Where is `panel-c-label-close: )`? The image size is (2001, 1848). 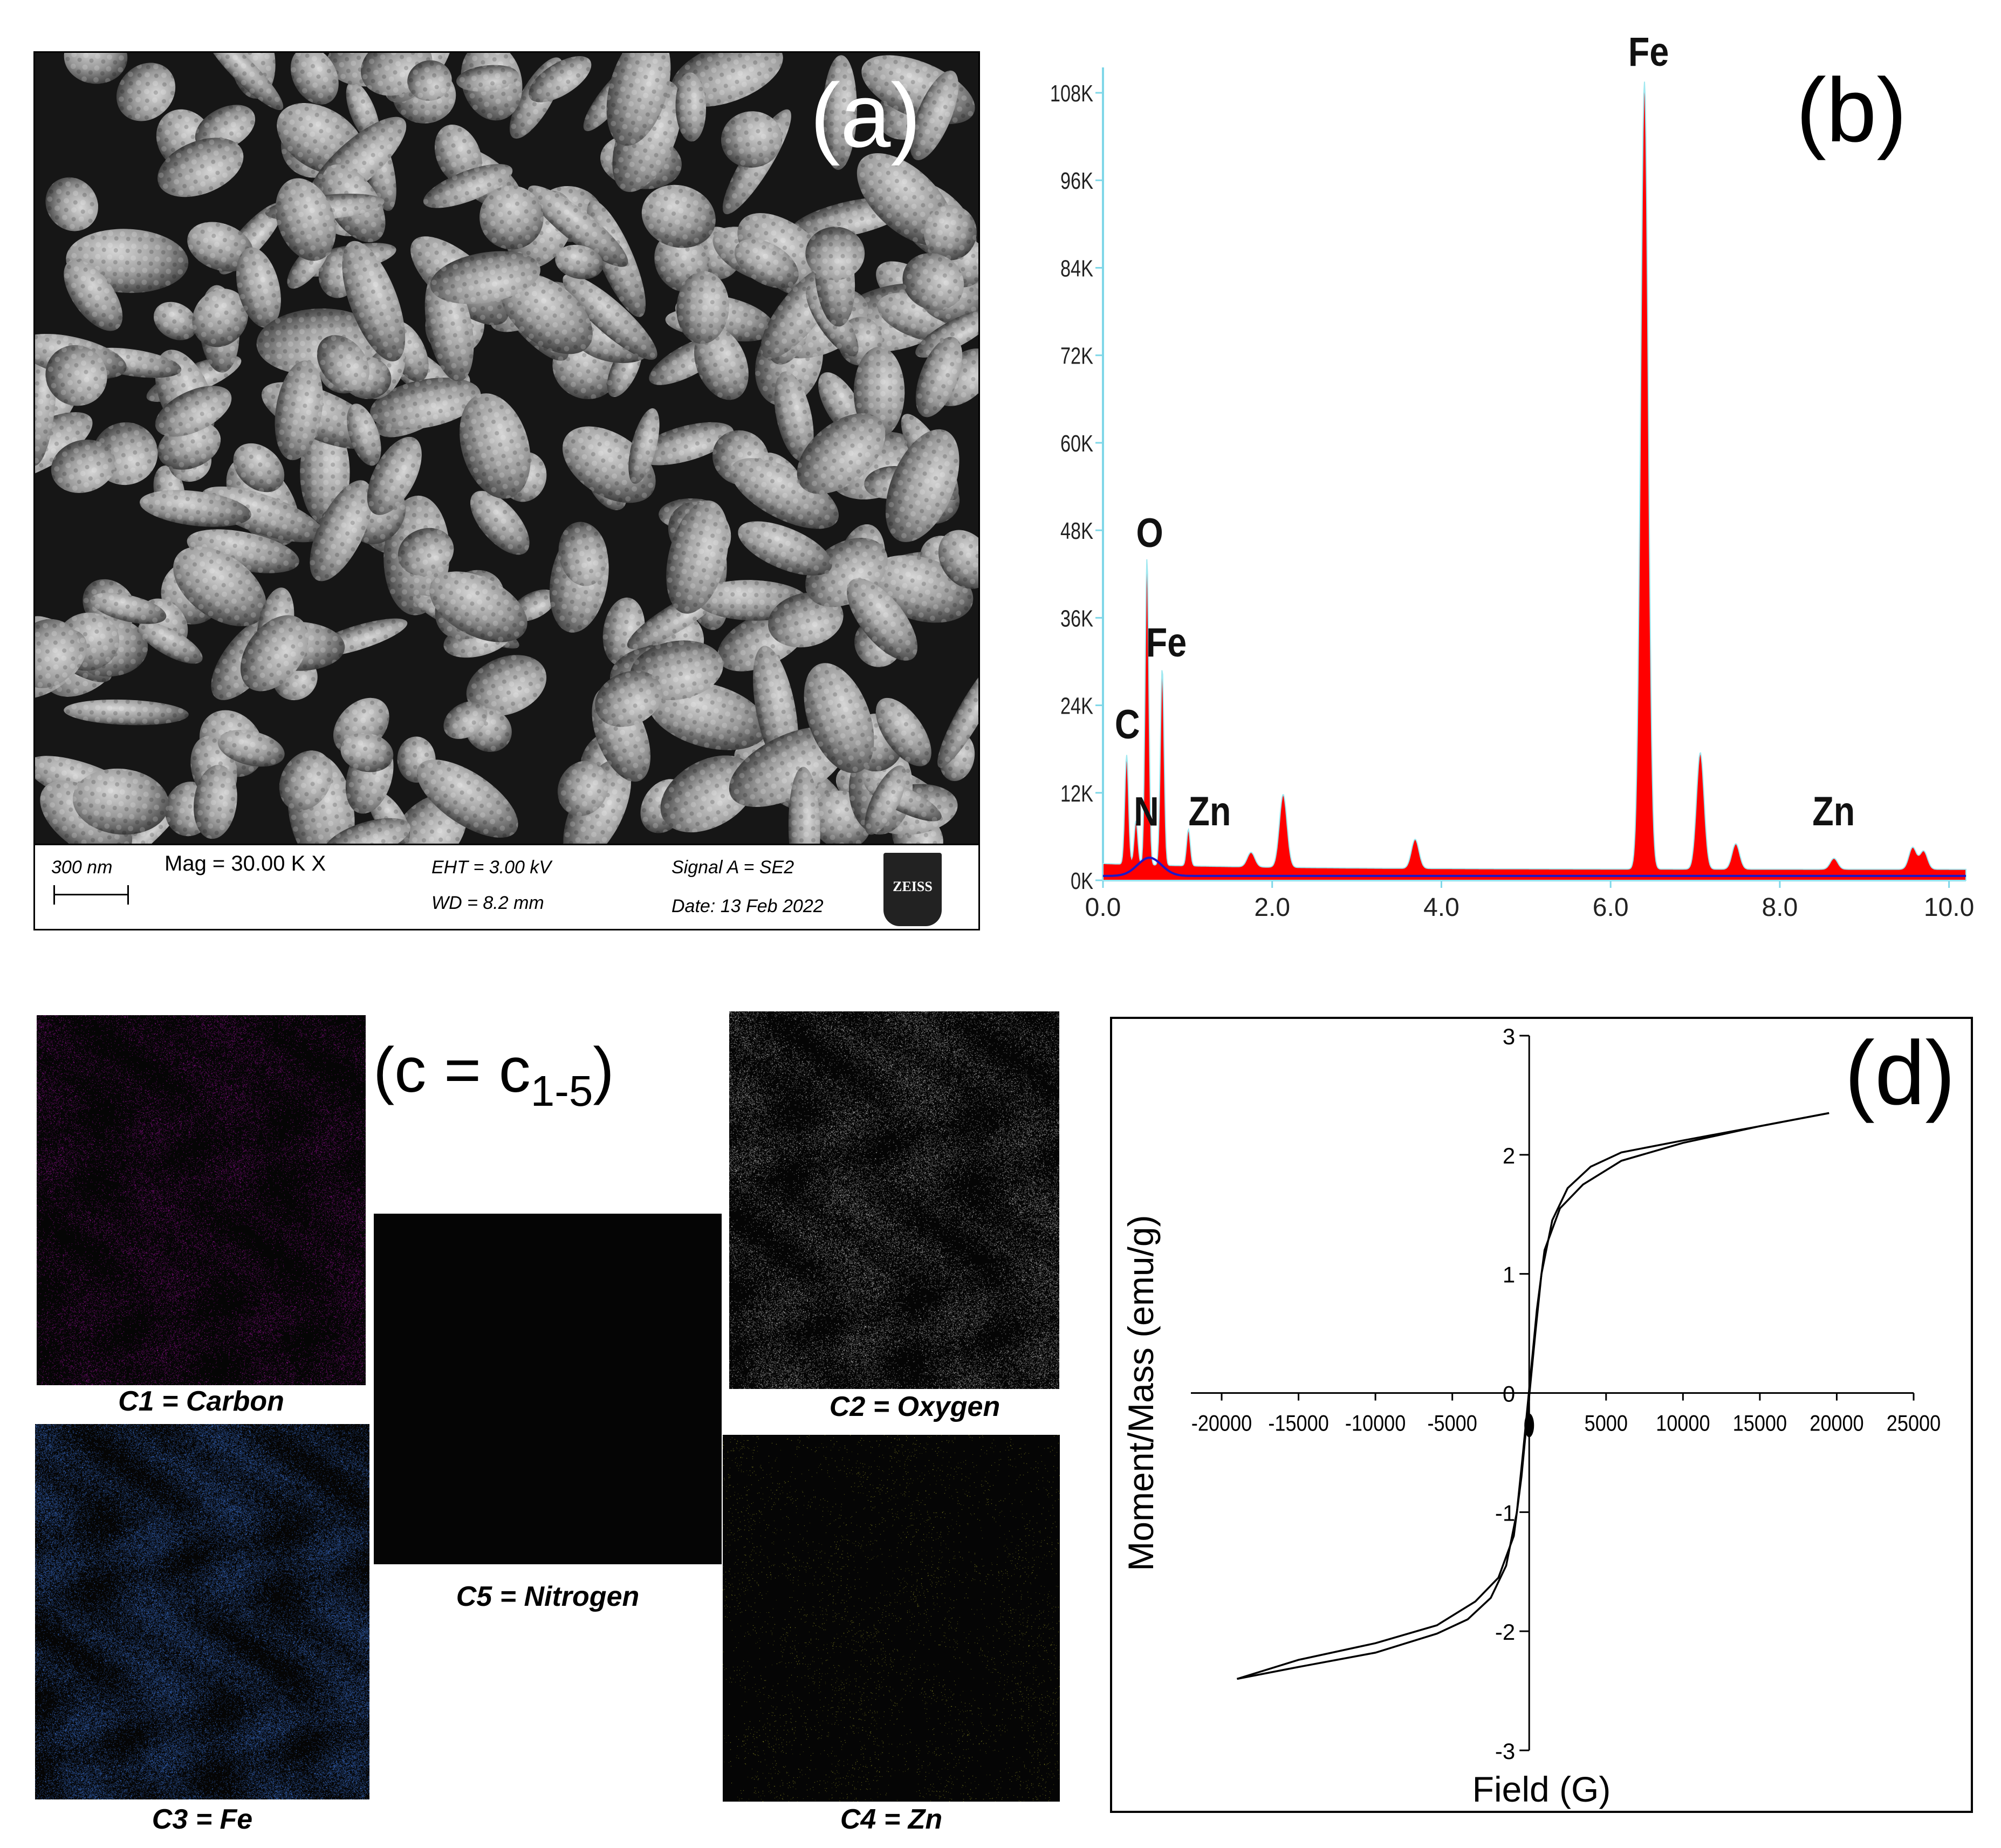
panel-c-label-close: ) is located at coordinates (603, 1070).